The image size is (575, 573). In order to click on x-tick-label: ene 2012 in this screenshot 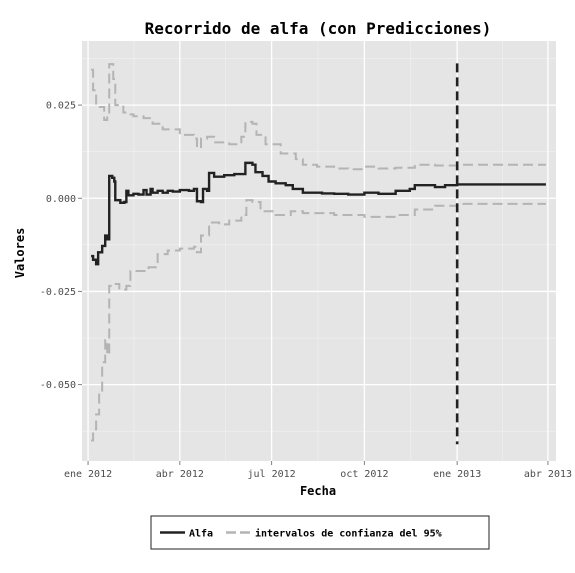, I will do `click(88, 474)`.